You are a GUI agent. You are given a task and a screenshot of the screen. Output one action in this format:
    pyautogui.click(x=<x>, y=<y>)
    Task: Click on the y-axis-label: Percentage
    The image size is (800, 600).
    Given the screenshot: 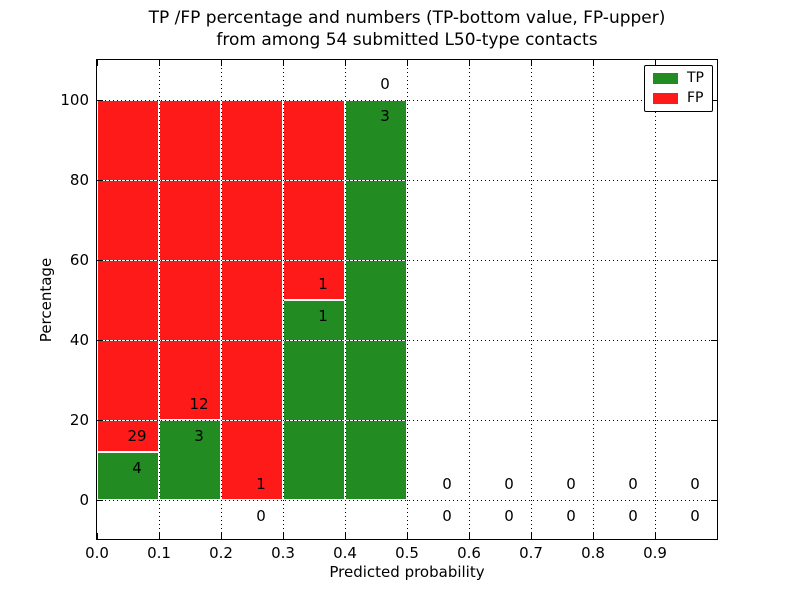 What is the action you would take?
    pyautogui.click(x=46, y=300)
    